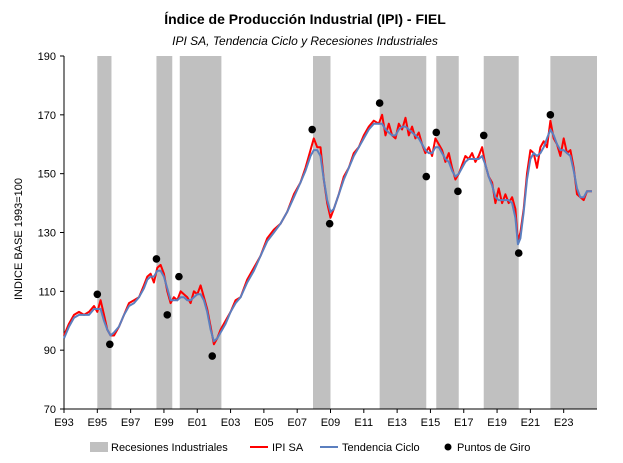  I want to click on legend-label-points: Puntos de Giro, so click(493, 448).